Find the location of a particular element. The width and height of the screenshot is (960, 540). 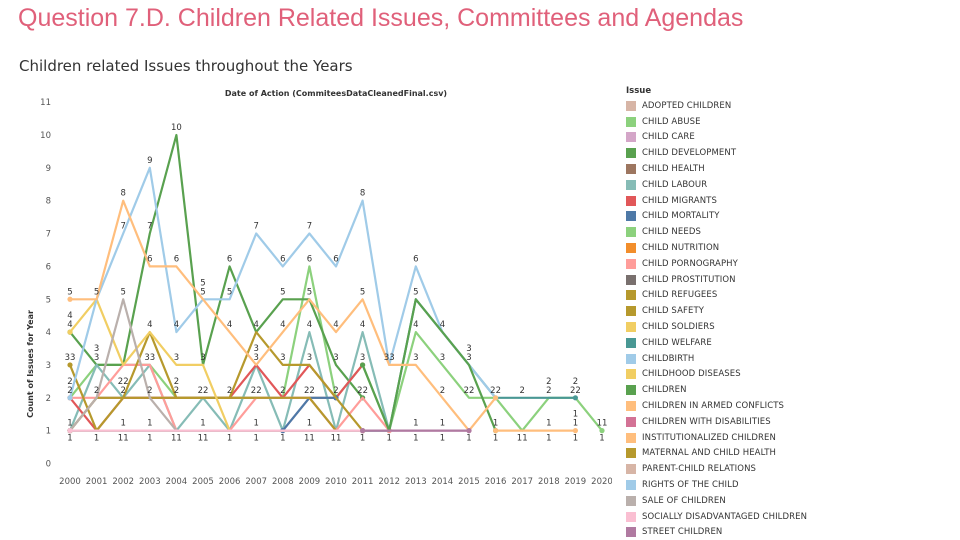

x-tick-label: 2000 is located at coordinates (70, 482).